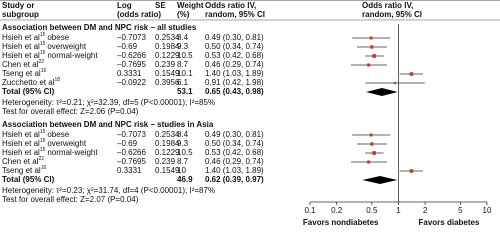 This screenshot has width=500, height=240. What do you see at coordinates (449, 222) in the screenshot?
I see `favors-right: Favors diabetes` at bounding box center [449, 222].